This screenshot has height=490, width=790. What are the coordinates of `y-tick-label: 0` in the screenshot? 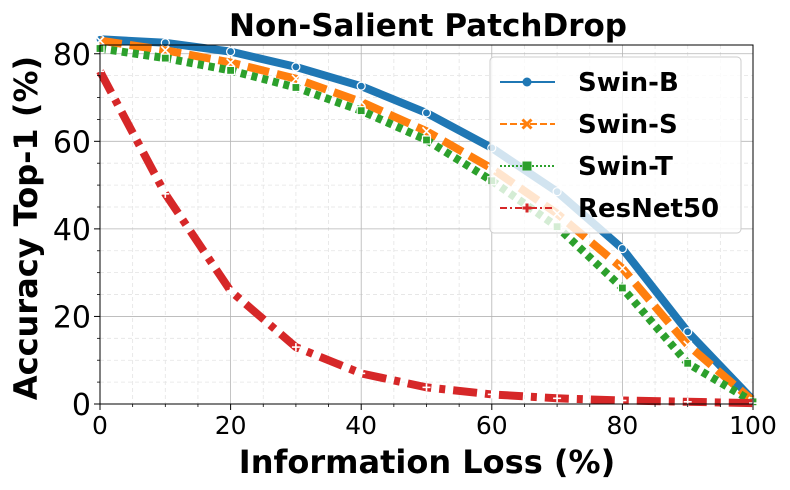 It's located at (81, 405).